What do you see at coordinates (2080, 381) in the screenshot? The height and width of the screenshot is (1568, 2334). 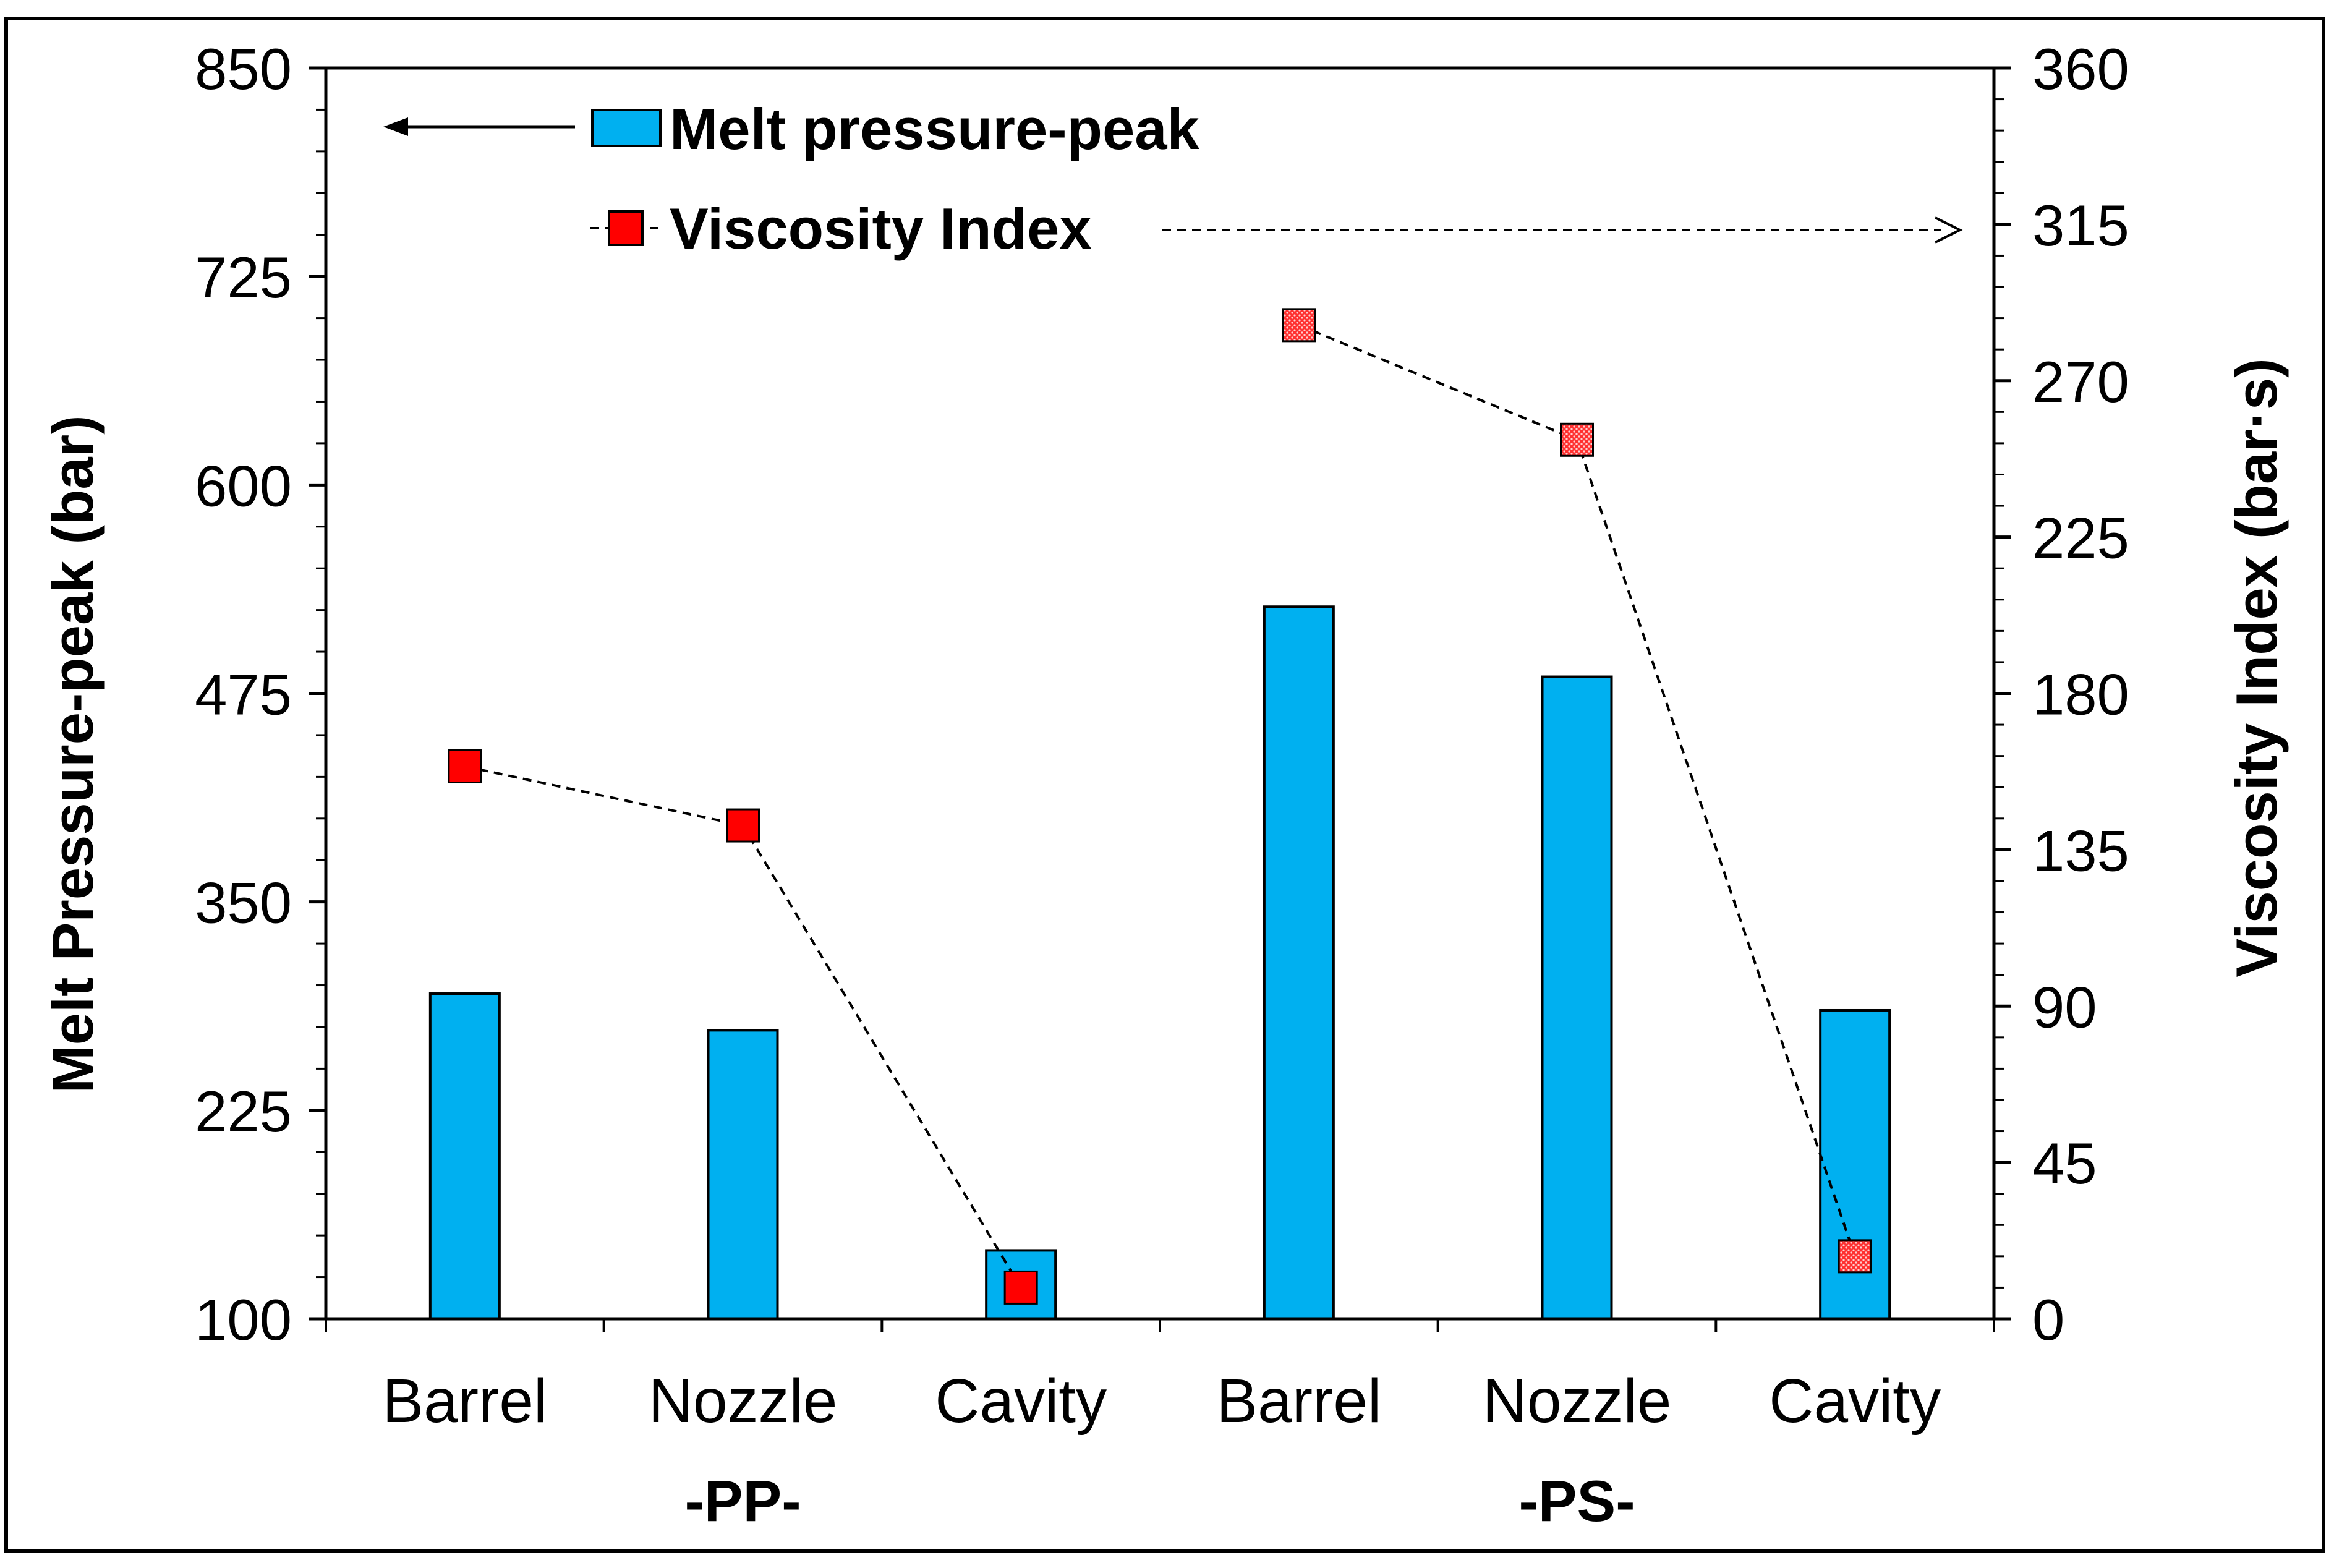 I see `right-tick-label: 270` at bounding box center [2080, 381].